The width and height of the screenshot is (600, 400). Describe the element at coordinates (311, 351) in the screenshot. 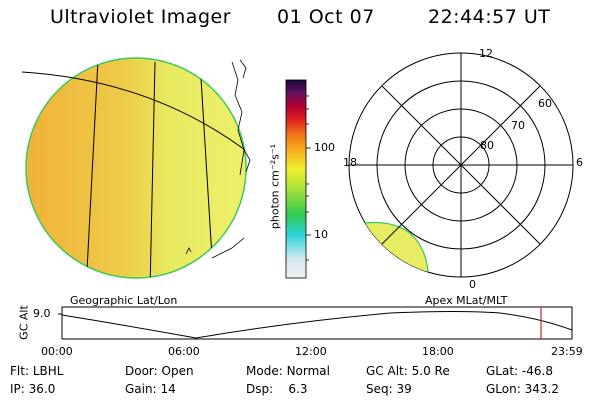

I see `xtick-1200: 12:00` at that location.